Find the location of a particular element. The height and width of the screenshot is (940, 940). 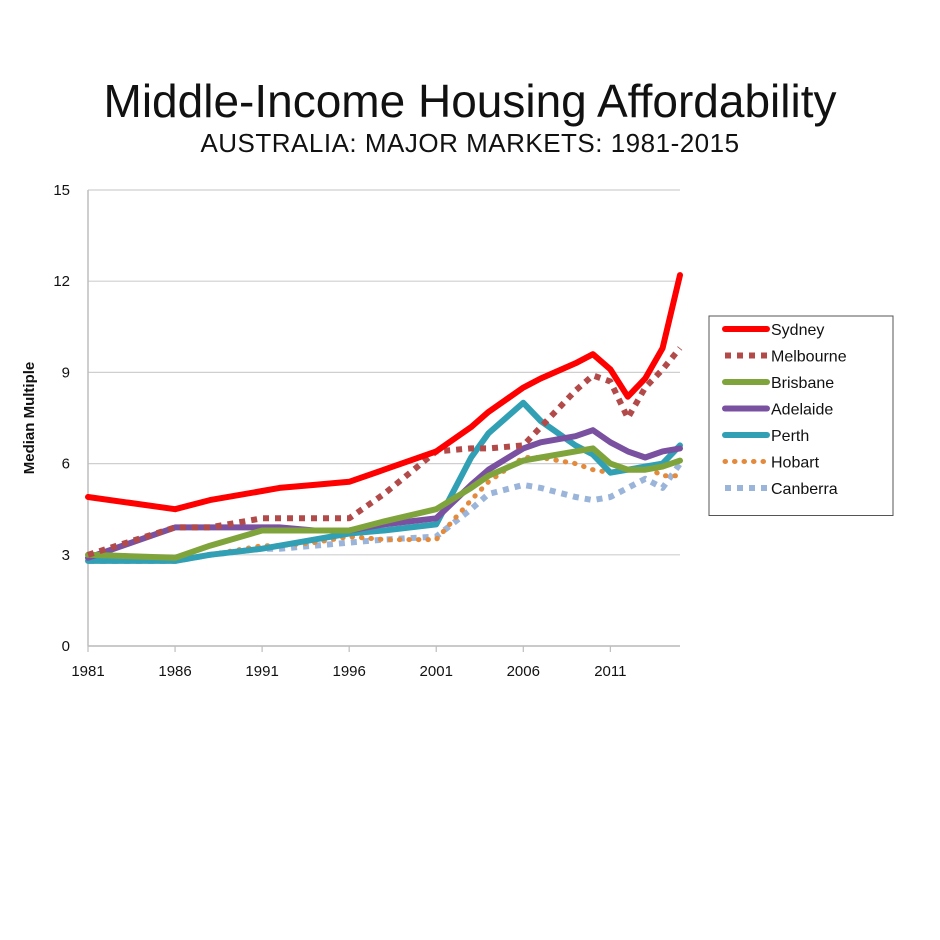

y-tick-labels: 0 3 6 9 12 15 is located at coordinates (61, 418).